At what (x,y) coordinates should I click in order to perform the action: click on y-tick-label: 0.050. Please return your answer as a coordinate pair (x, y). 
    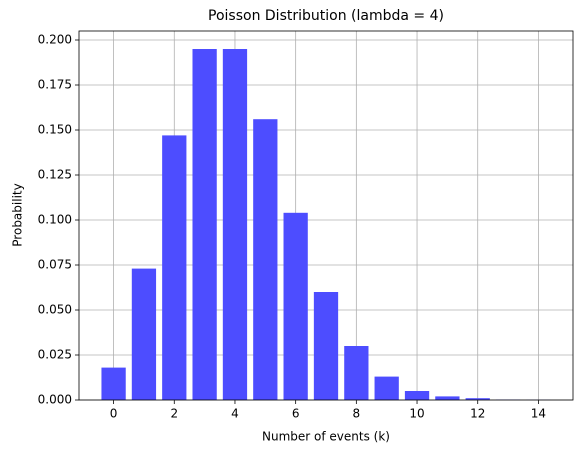
    Looking at the image, I should click on (55, 310).